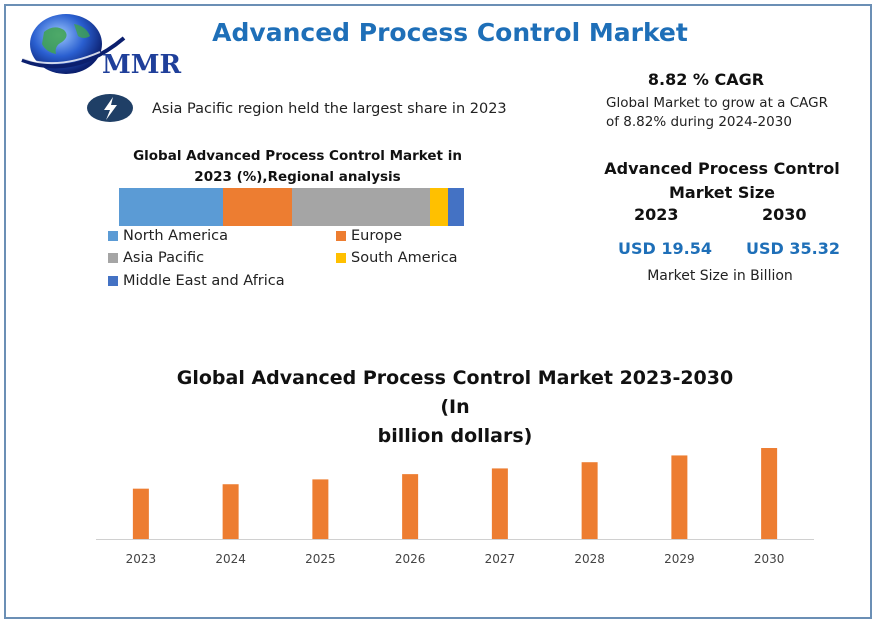 Image resolution: width=878 pixels, height=625 pixels. What do you see at coordinates (175, 236) in the screenshot?
I see `legend-label: North America` at bounding box center [175, 236].